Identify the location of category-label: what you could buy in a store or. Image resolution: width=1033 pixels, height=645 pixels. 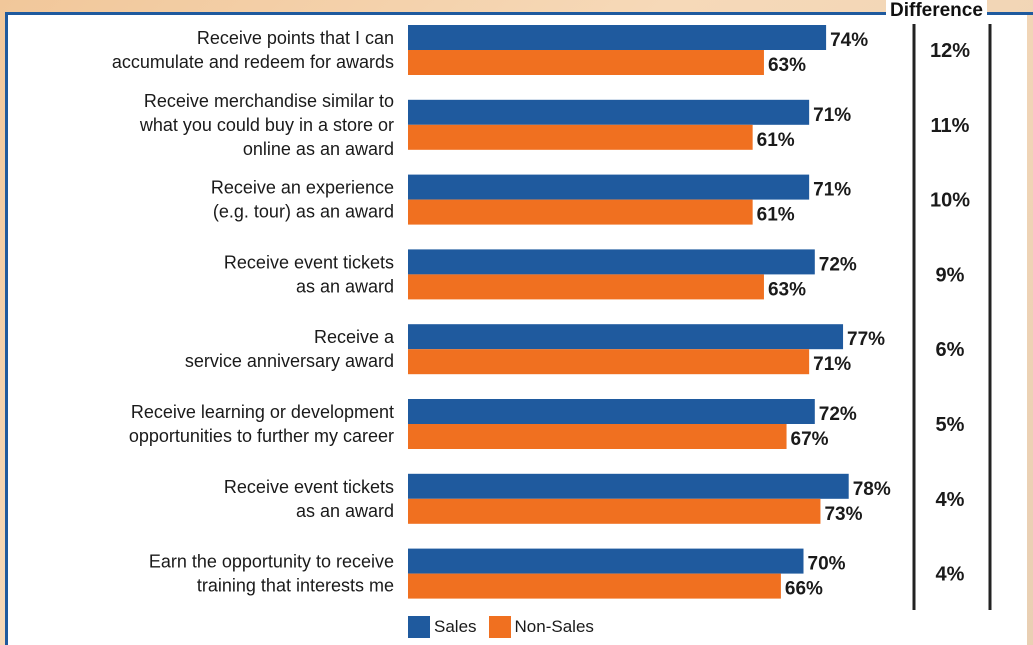
(266, 125).